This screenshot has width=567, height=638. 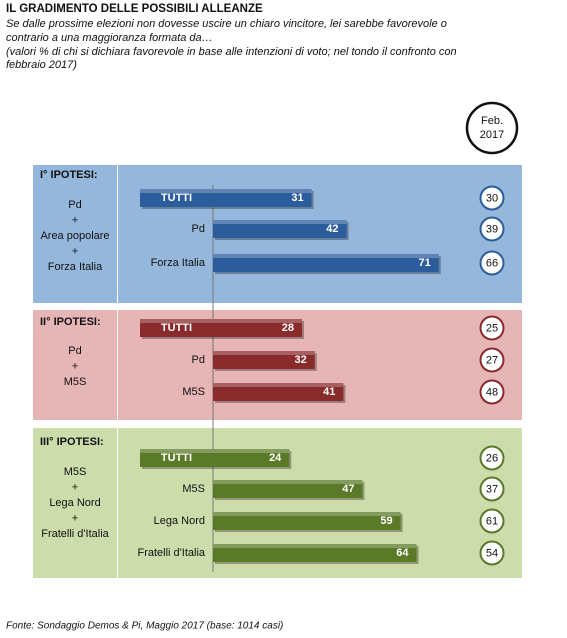 I want to click on previous-value: 26, so click(x=492, y=458).